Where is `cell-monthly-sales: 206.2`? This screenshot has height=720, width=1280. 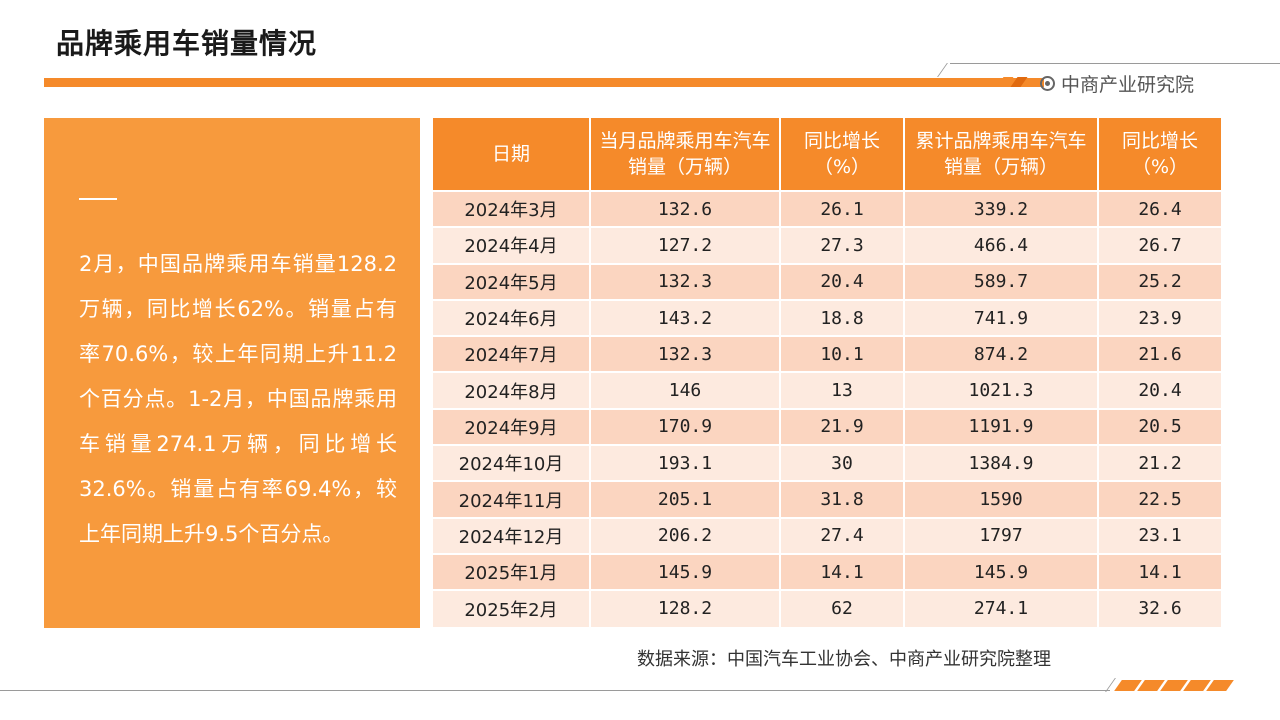
cell-monthly-sales: 206.2 is located at coordinates (685, 535).